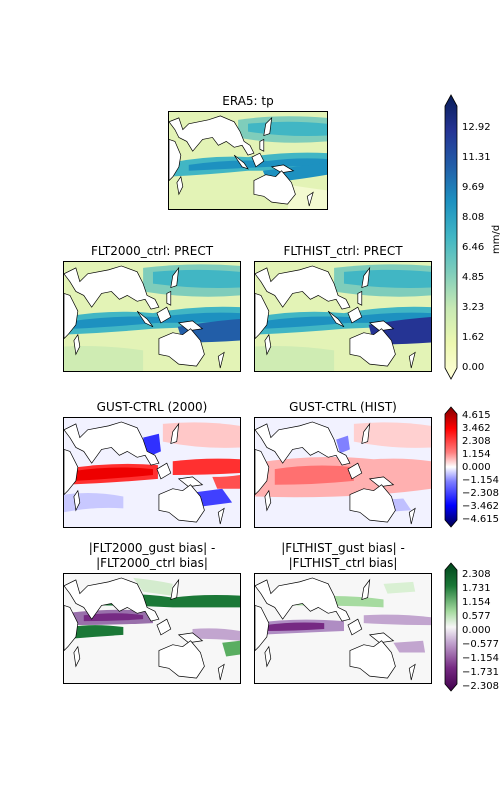 This screenshot has width=504, height=792. I want to click on gust-ctrl-hist-land-newguinea, so click(381, 482).